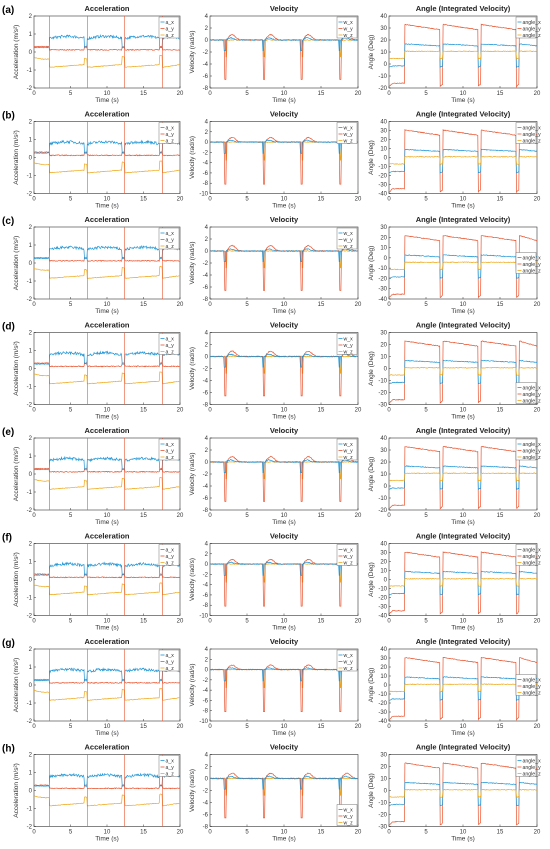 The image size is (550, 849). Describe the element at coordinates (463, 114) in the screenshot. I see `chart-title: Angle (Integrated Velocity)` at that location.